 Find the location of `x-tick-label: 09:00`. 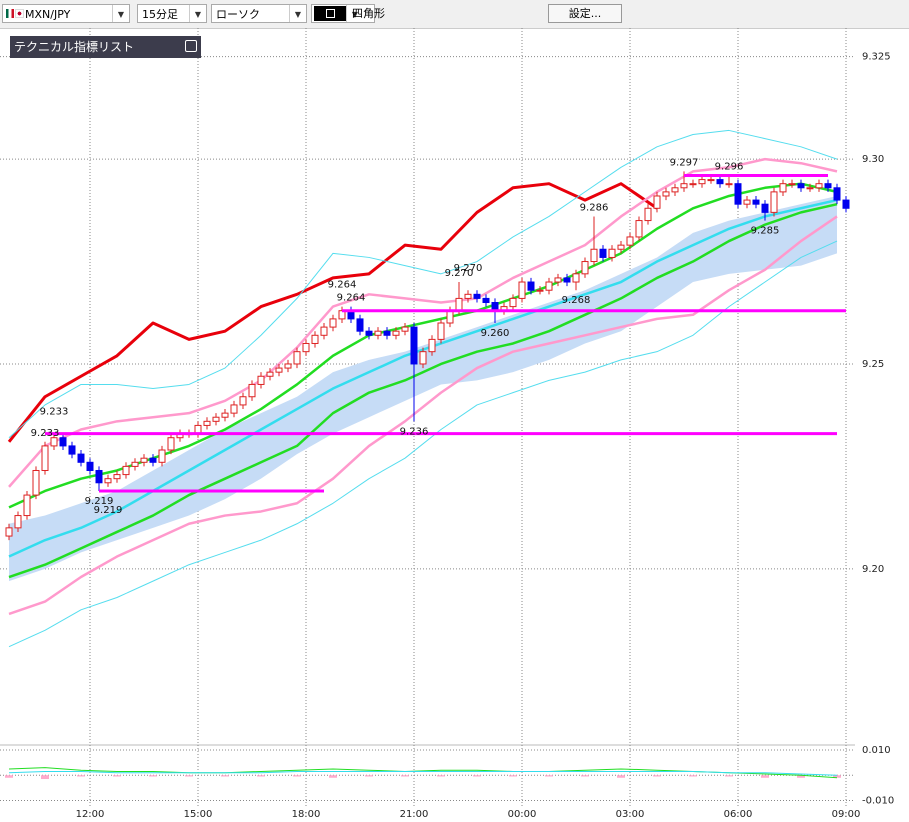

x-tick-label: 09:00 is located at coordinates (846, 814).